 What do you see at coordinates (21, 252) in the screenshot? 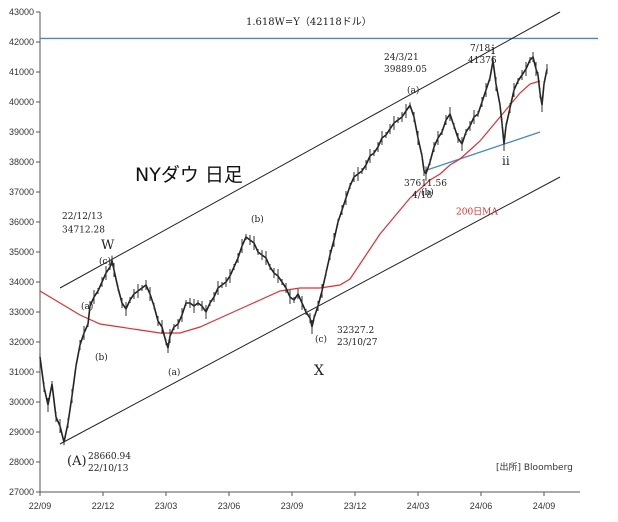
I see `y-tick-label: 35000` at bounding box center [21, 252].